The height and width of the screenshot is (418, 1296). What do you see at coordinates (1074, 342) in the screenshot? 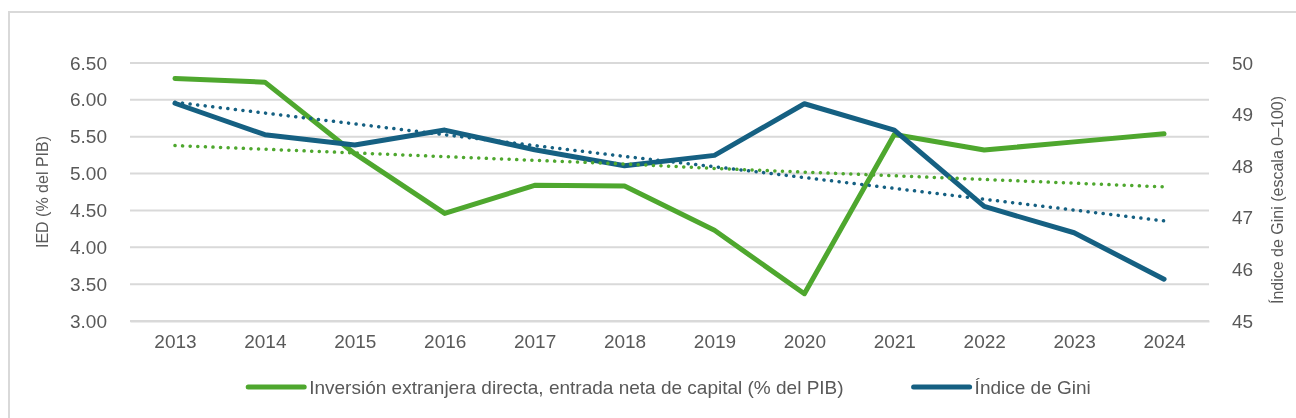
I see `x-tick-label: 2023` at bounding box center [1074, 342].